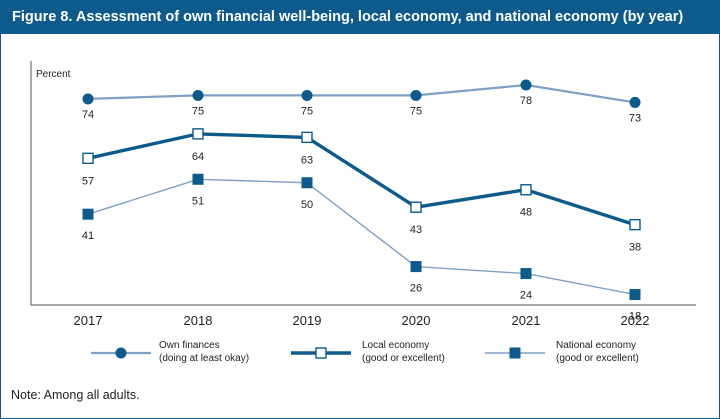 The height and width of the screenshot is (419, 720). I want to click on data-label-local: 63, so click(307, 160).